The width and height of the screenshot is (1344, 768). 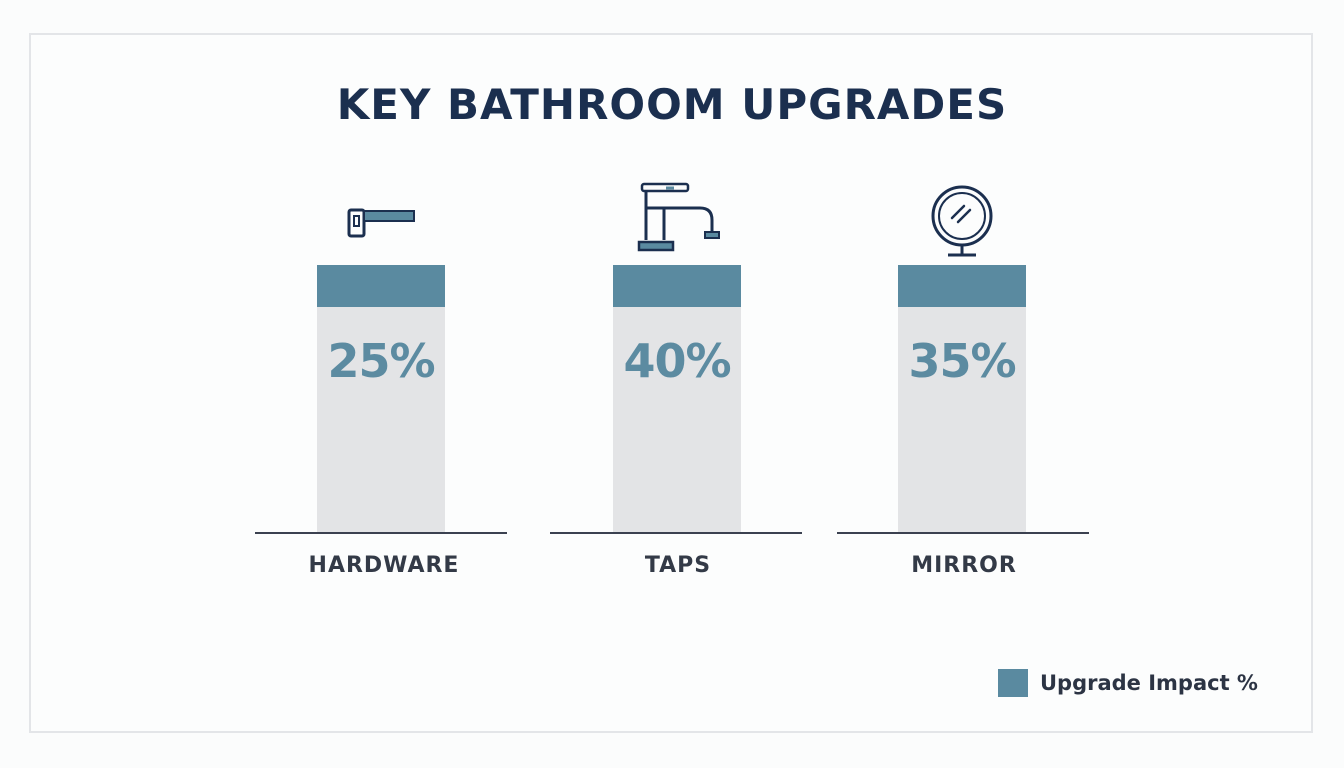 What do you see at coordinates (1149, 683) in the screenshot?
I see `legend-label: Upgrade Impact %` at bounding box center [1149, 683].